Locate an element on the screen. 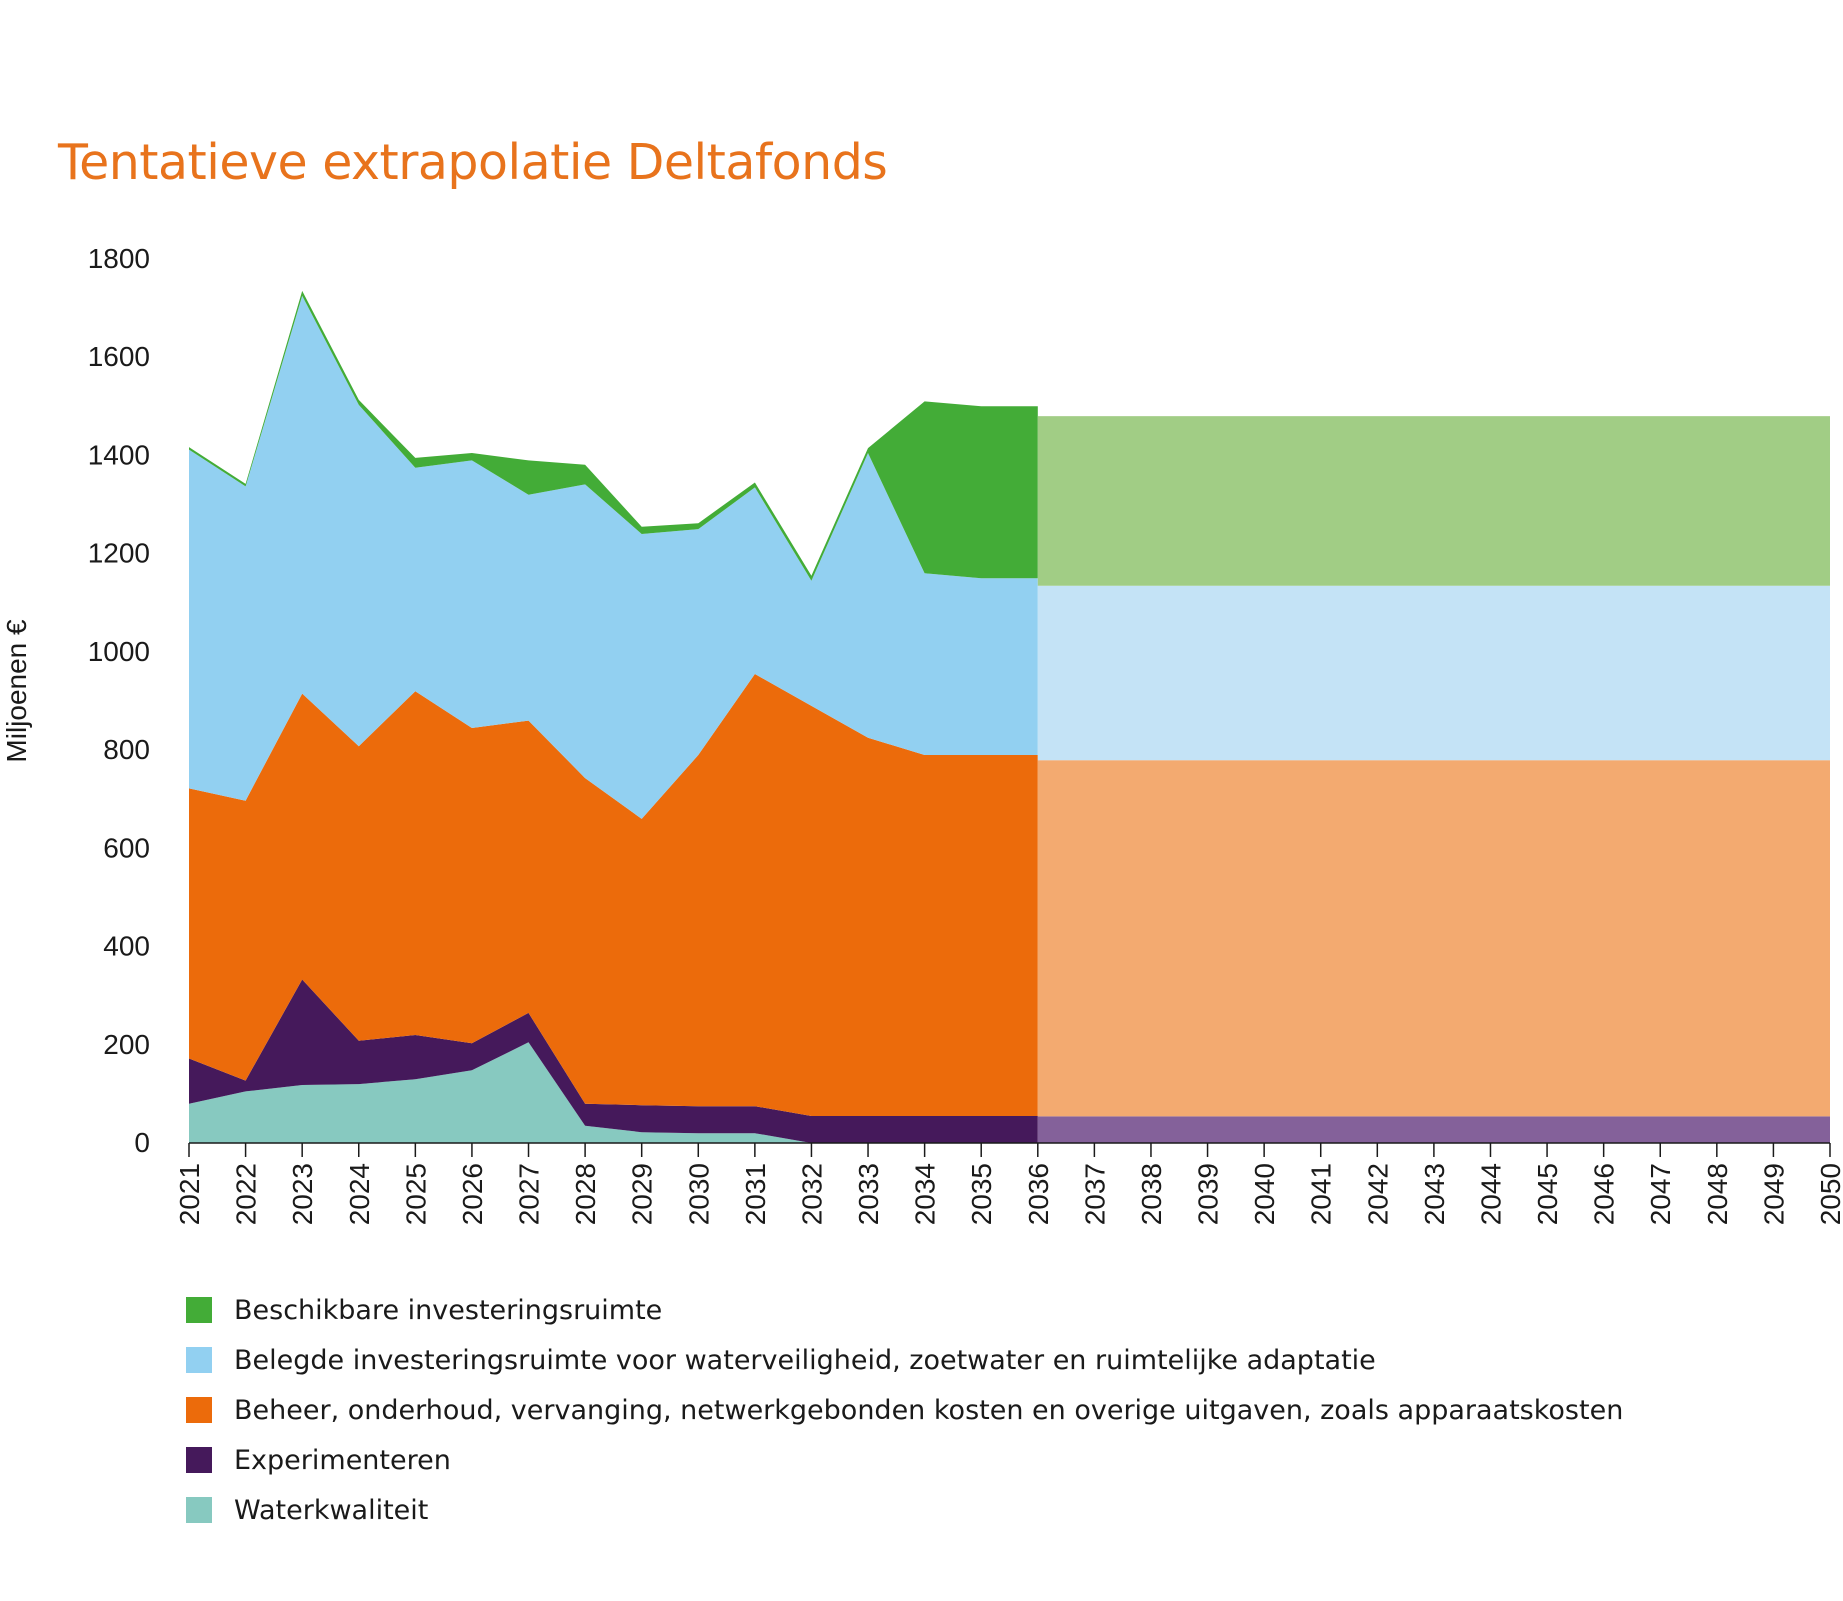 This screenshot has width=1843, height=1601. x-tick-label: 2032 is located at coordinates (811, 1194).